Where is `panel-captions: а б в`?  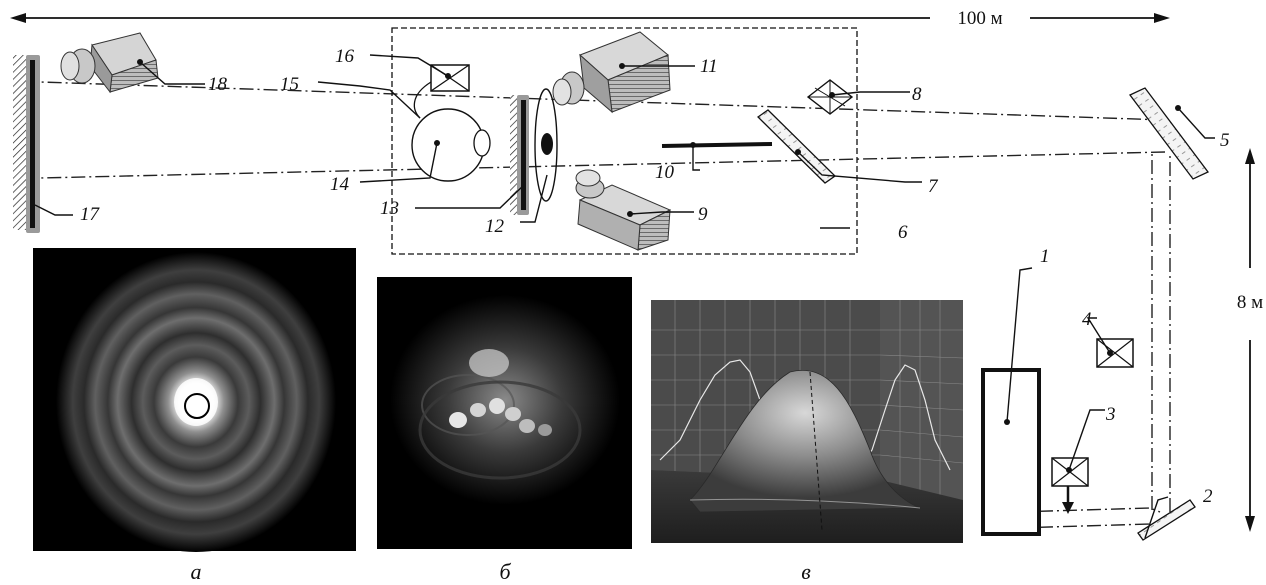
panel-captions: а б в is located at coordinates (501, 571).